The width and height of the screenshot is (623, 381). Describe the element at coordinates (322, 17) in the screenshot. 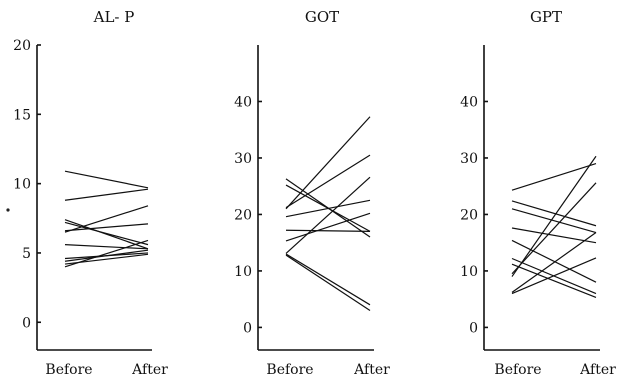

I see `chart-title: GOT` at that location.